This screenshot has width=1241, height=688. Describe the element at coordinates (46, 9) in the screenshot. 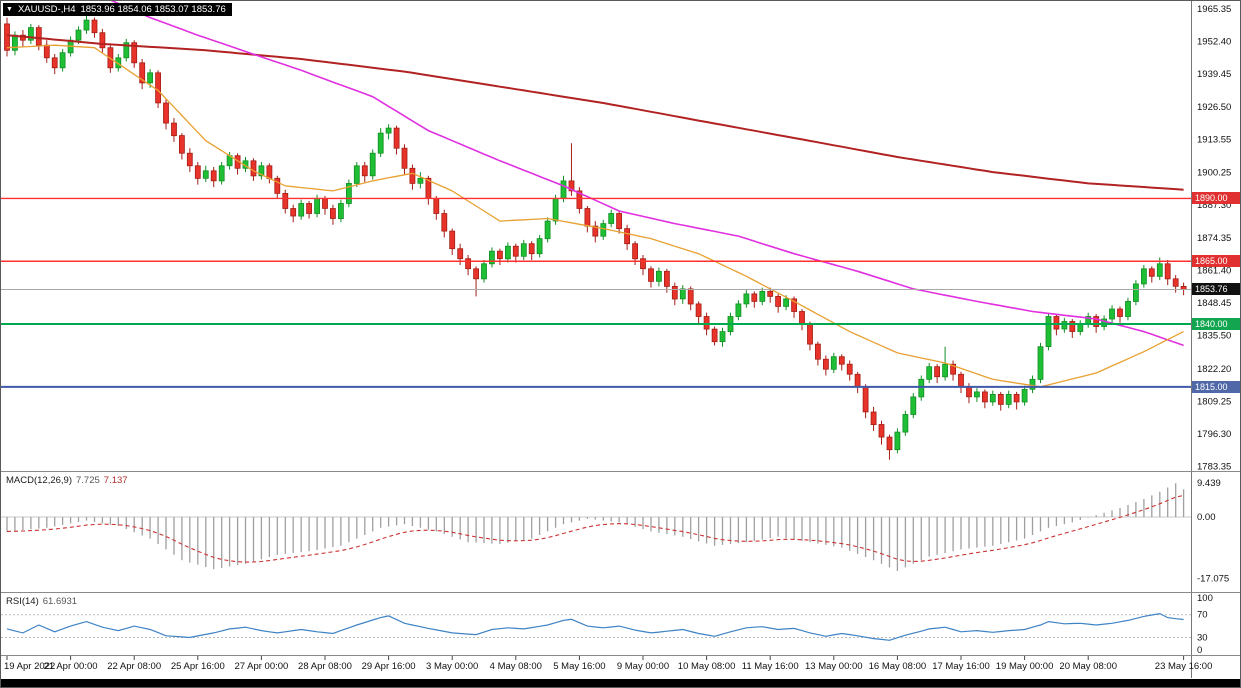

I see `chart-symbol-period: XAUUSD-,H4` at that location.